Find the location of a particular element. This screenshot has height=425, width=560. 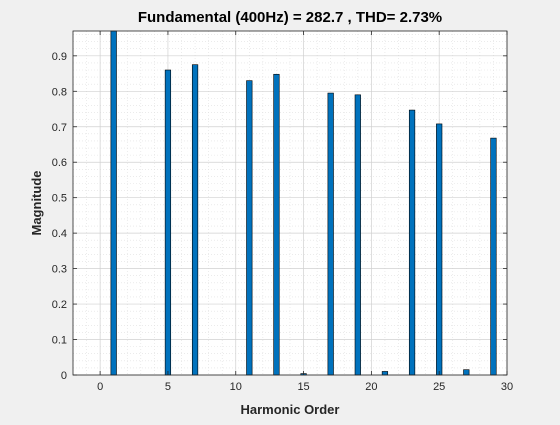

y-tick-label: 0.2 is located at coordinates (59, 305).